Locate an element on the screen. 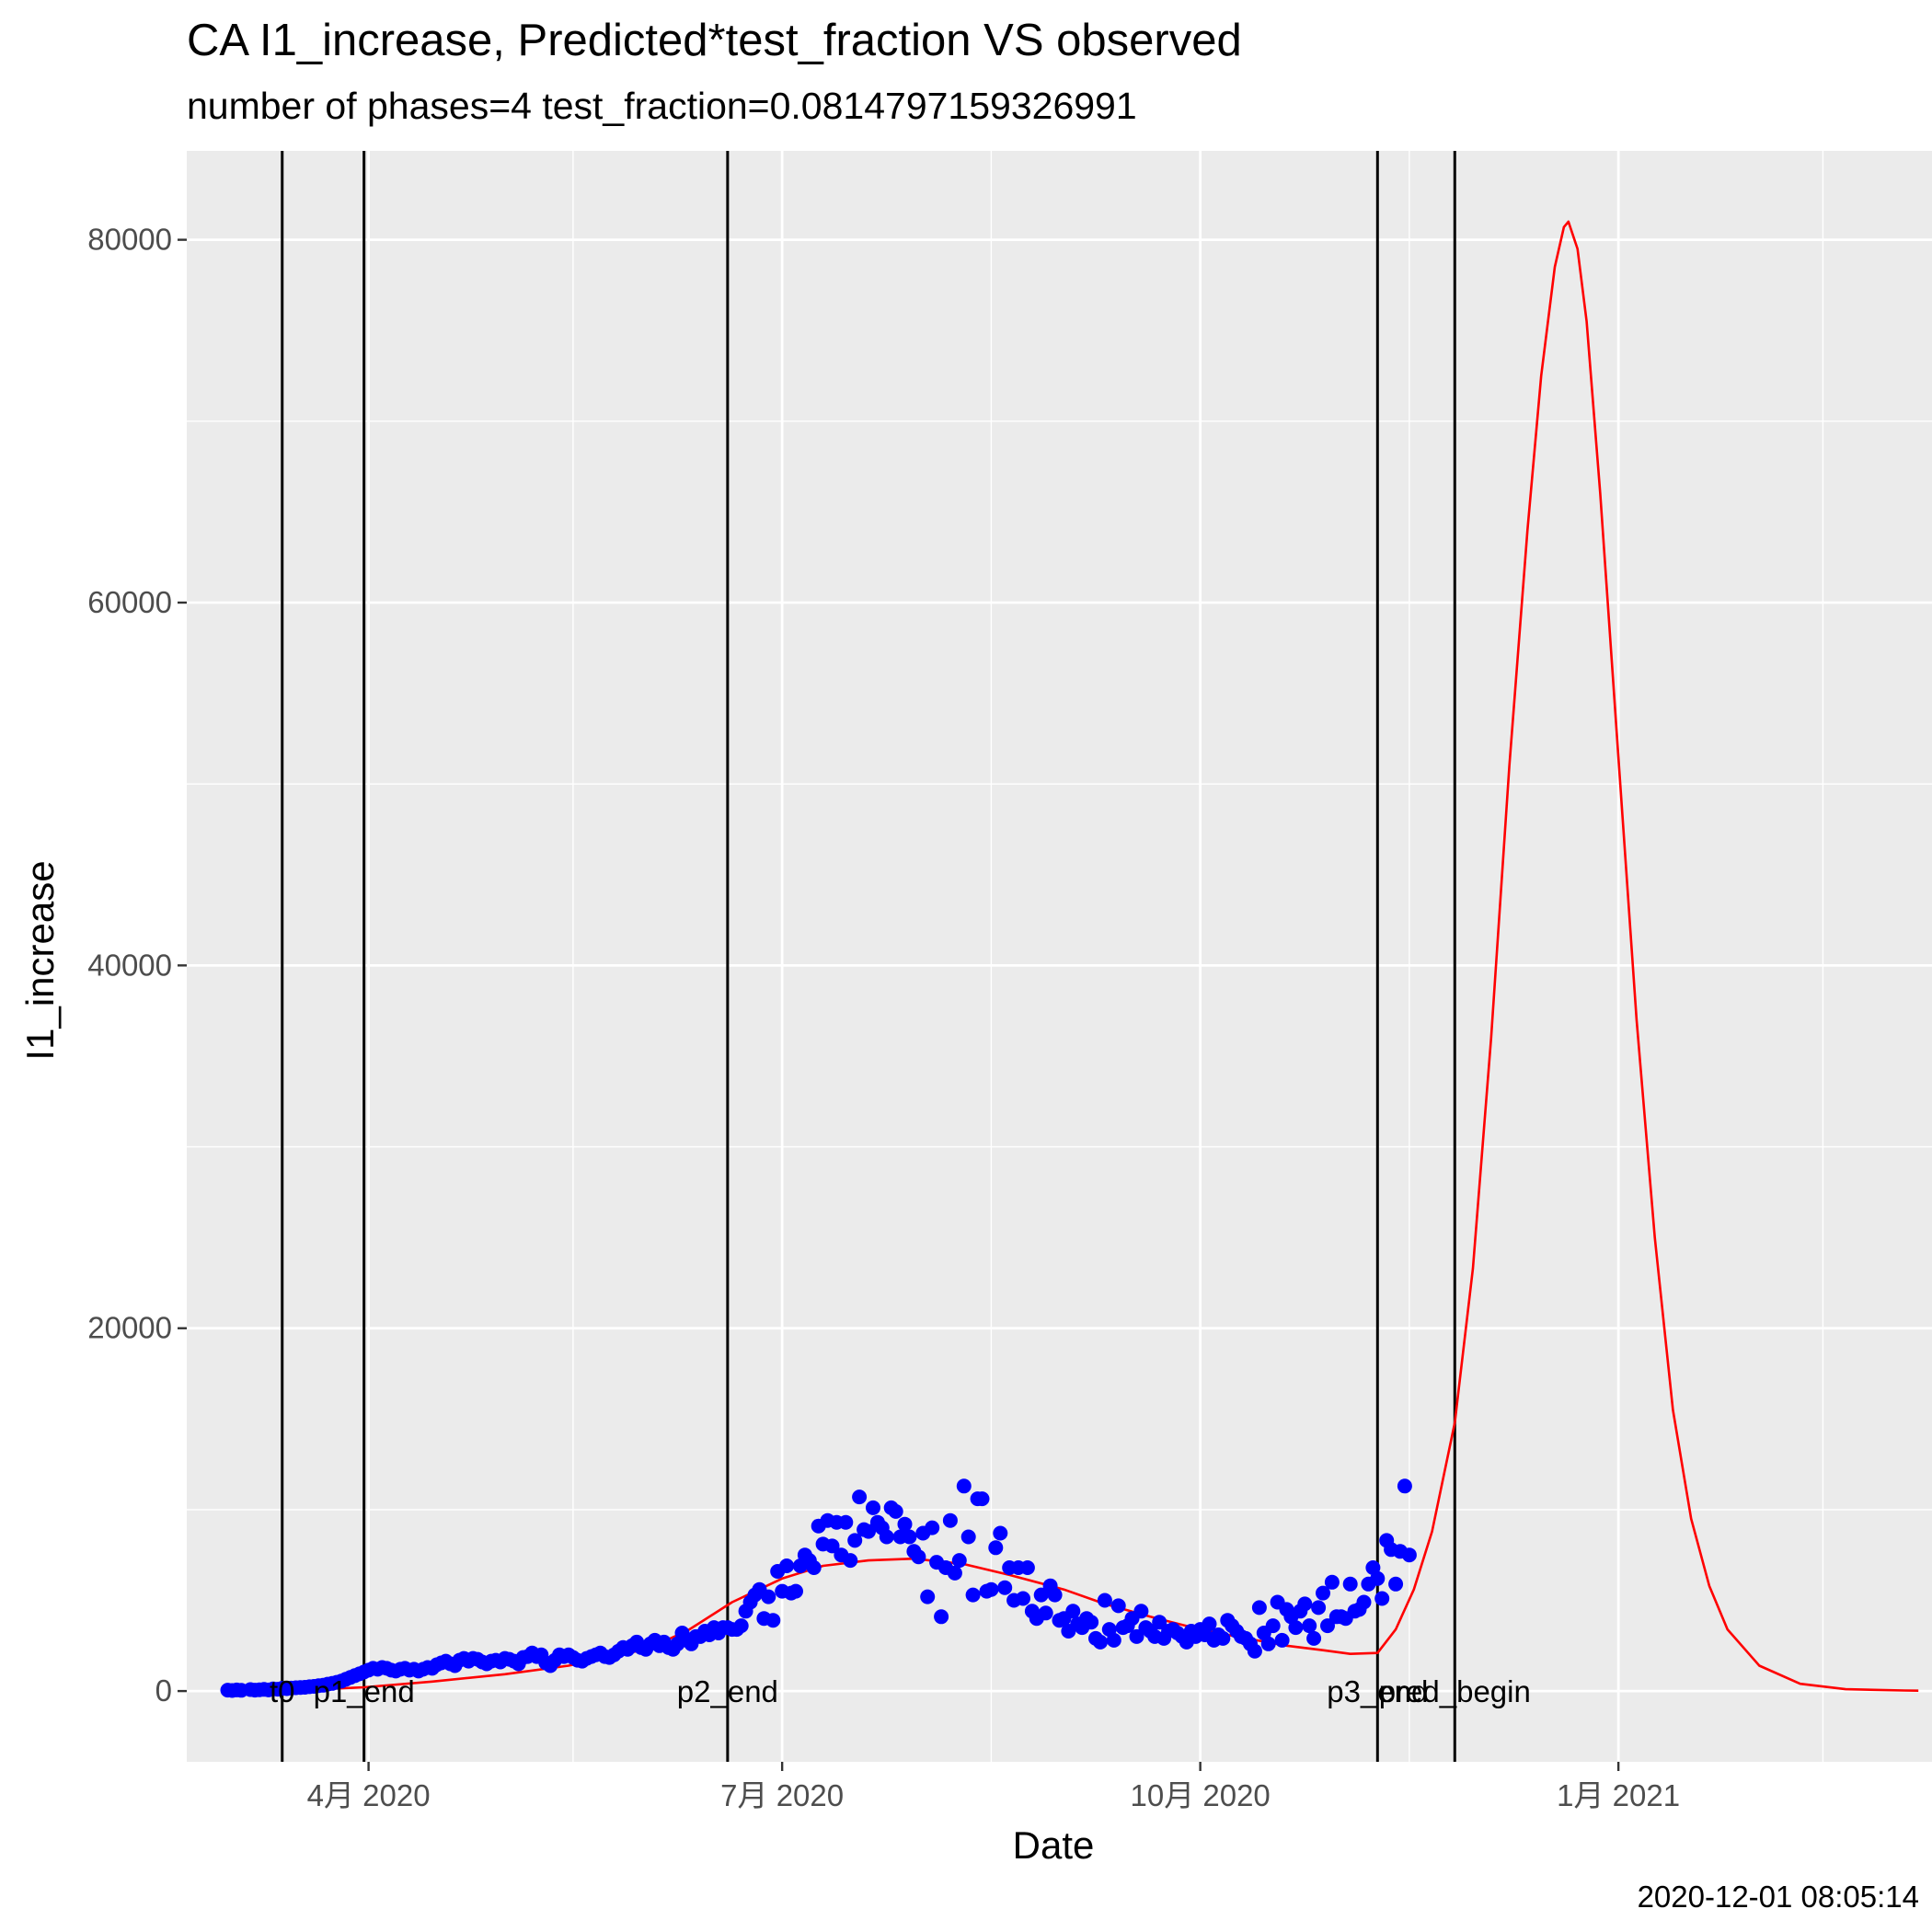 This screenshot has height=1932, width=1932. phase-label: p1_end is located at coordinates (364, 1691).